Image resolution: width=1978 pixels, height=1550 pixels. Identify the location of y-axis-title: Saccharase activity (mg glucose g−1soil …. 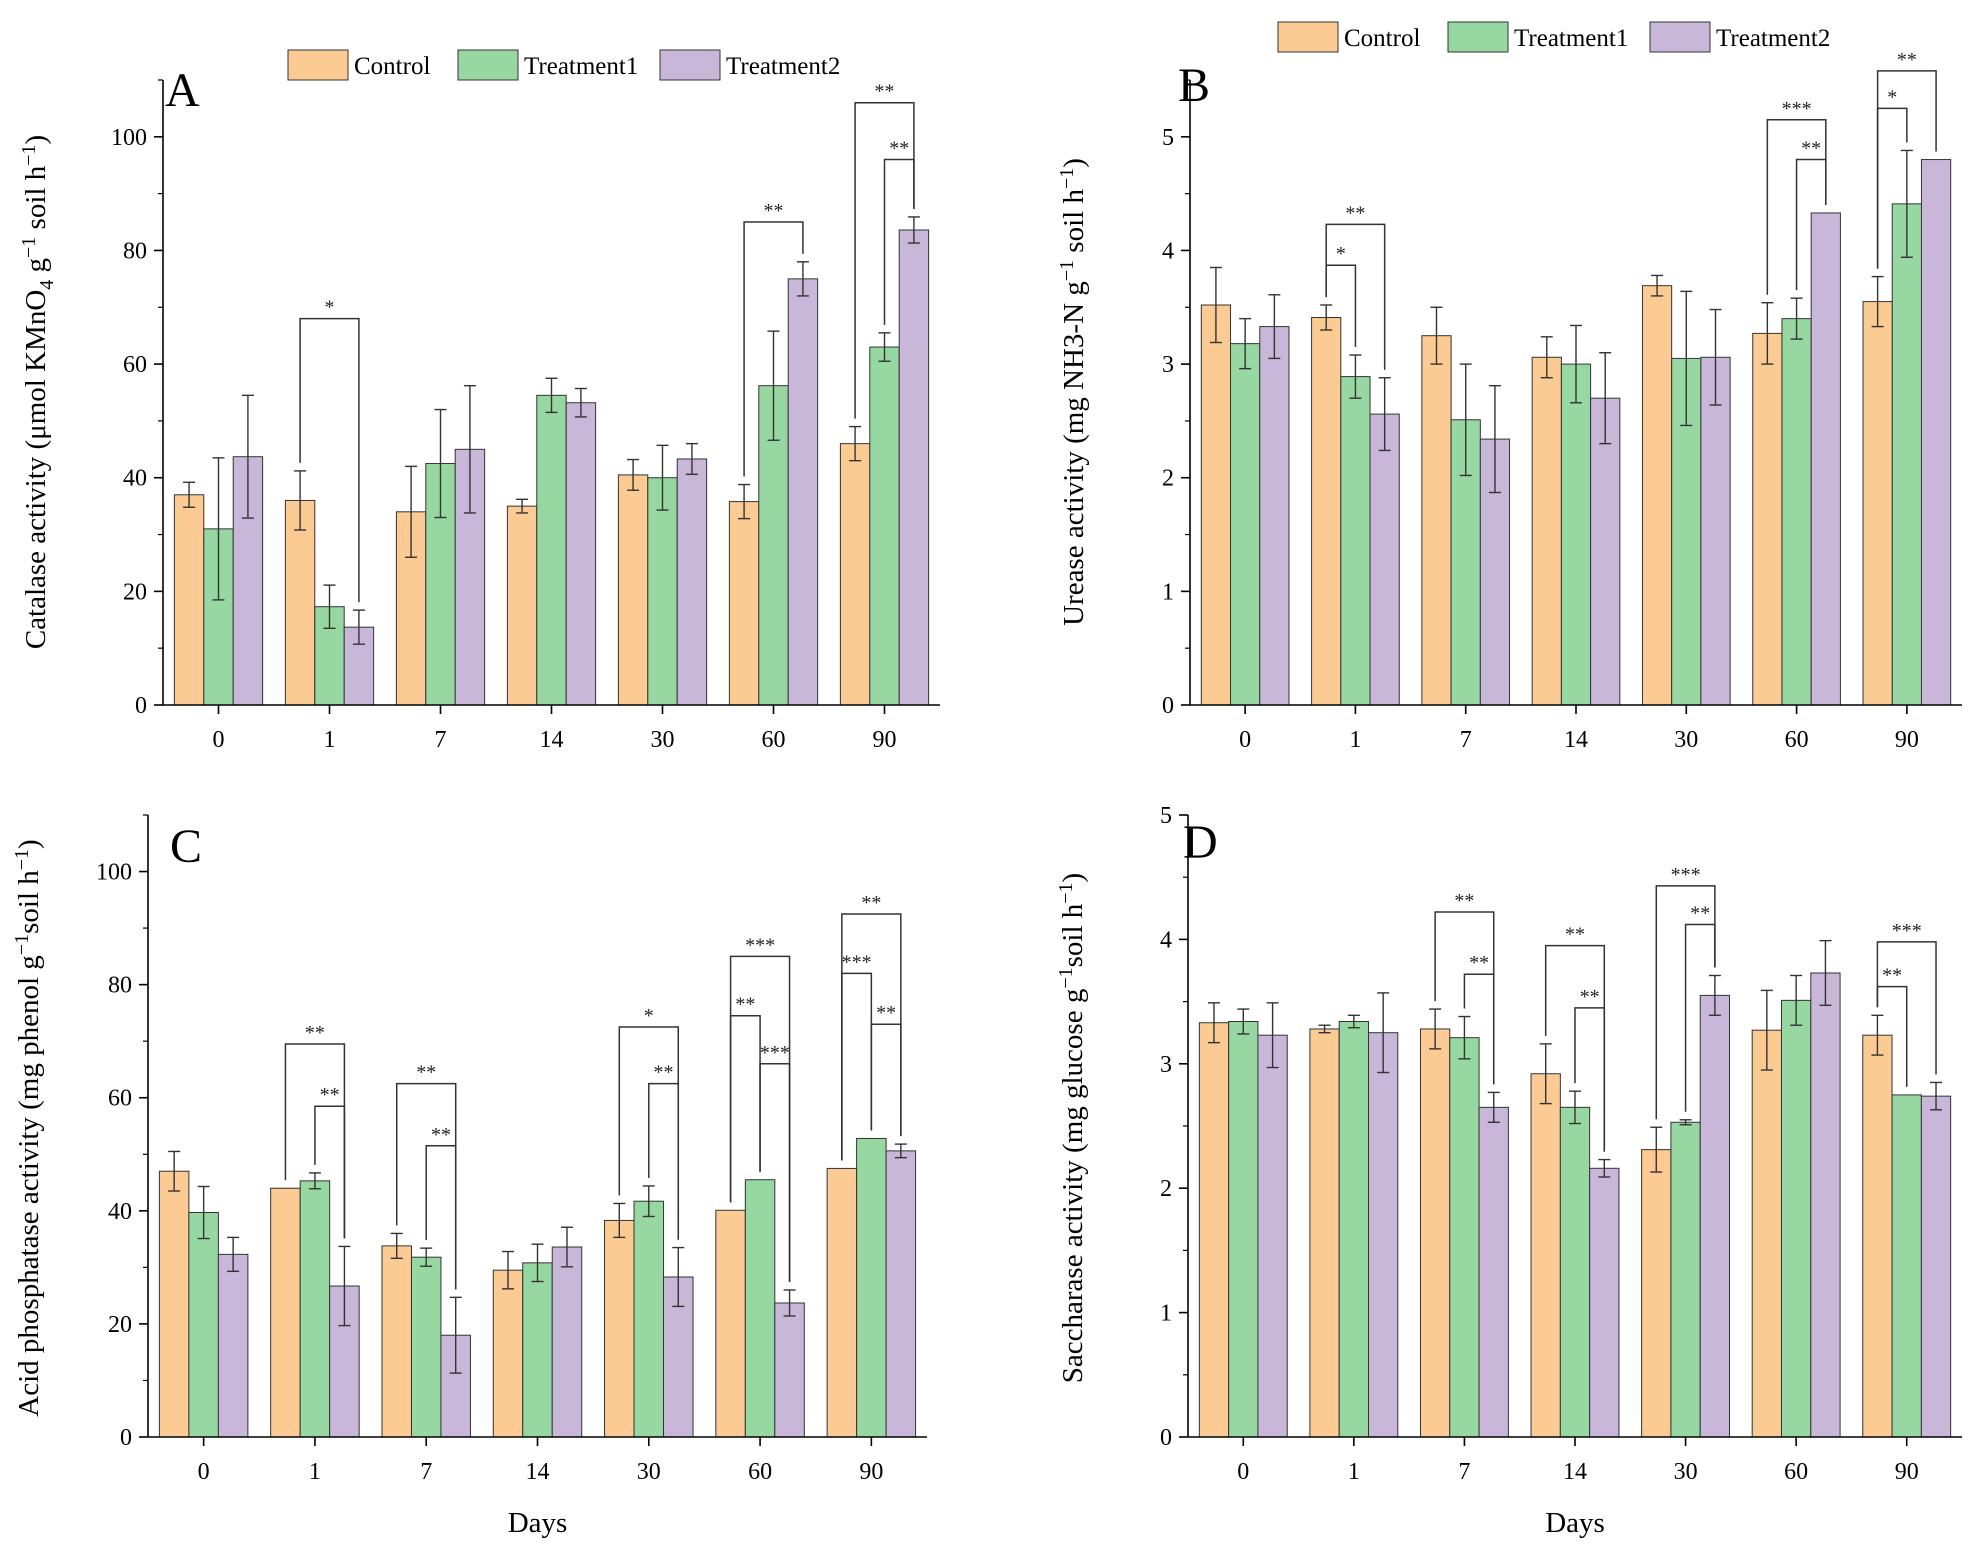
(1072, 1128).